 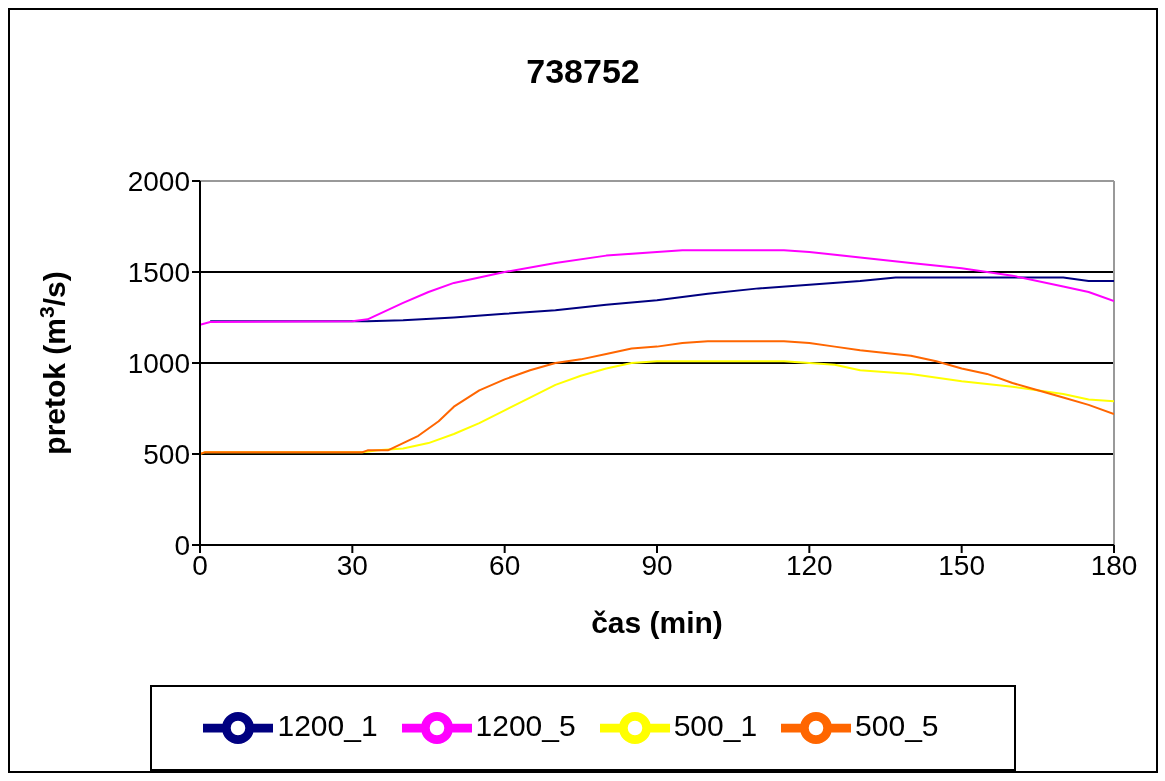 I want to click on chart-title: 738752, so click(x=583, y=71).